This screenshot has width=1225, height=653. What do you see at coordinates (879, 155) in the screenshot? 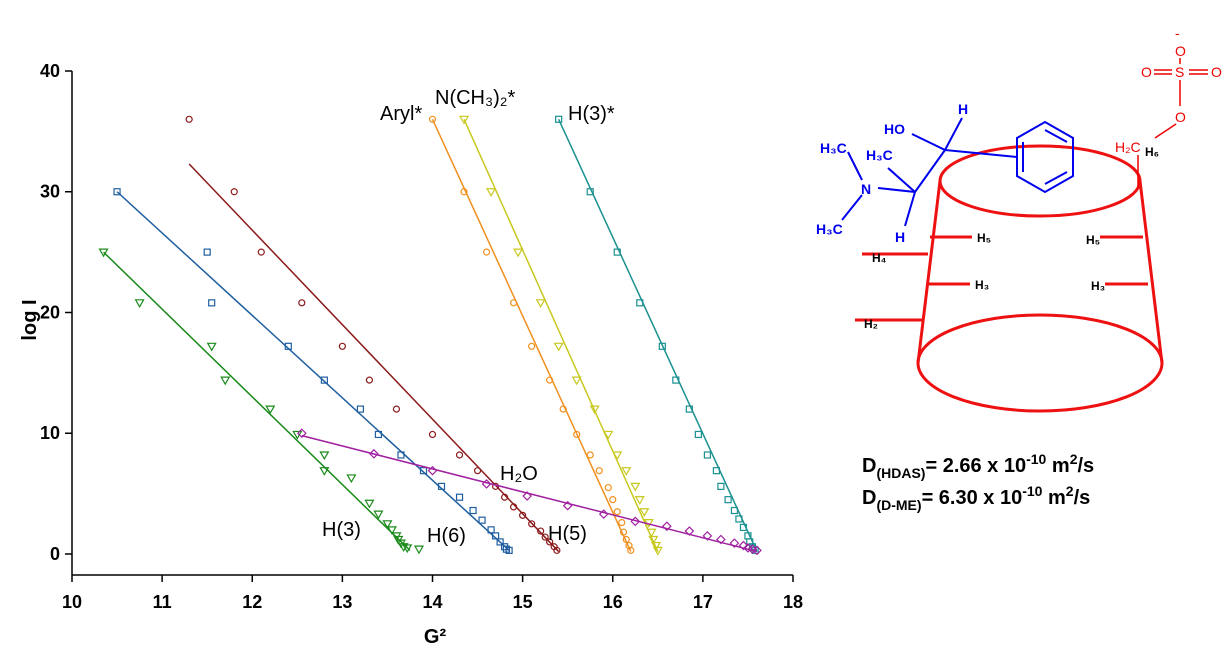
I see `atom-label: H₃C` at bounding box center [879, 155].